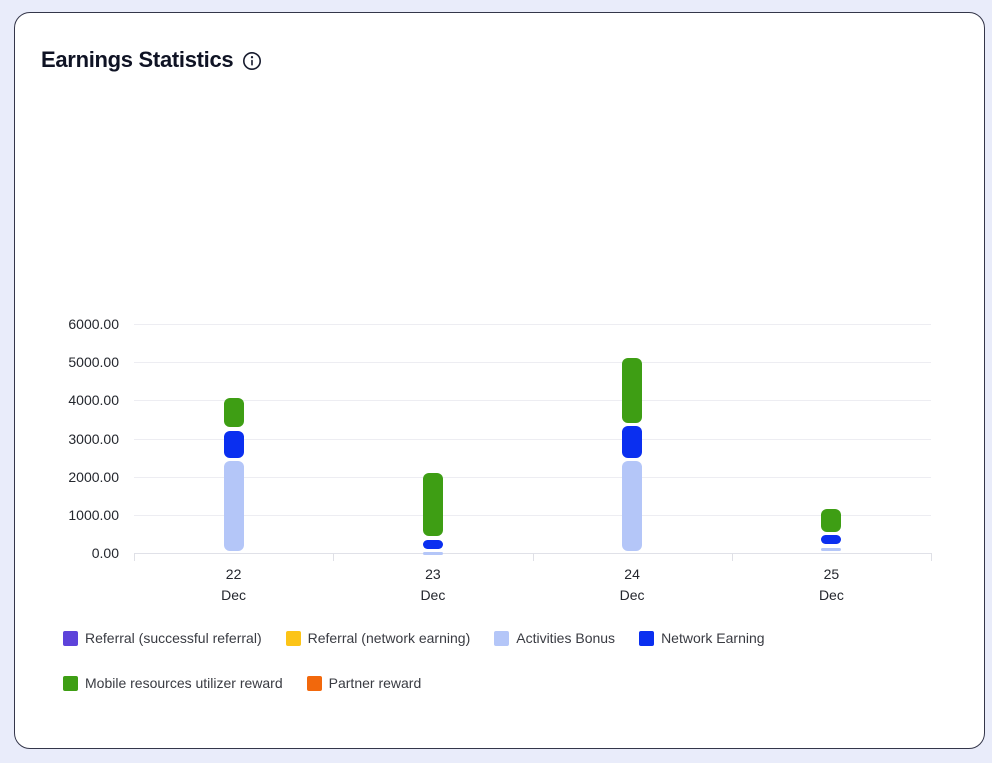 The height and width of the screenshot is (763, 992). Describe the element at coordinates (137, 59) in the screenshot. I see `page-title: Earnings Statistics` at that location.